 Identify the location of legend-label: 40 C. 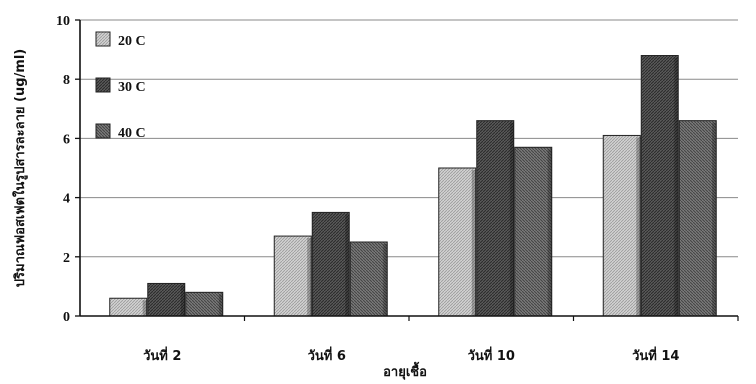
(132, 133).